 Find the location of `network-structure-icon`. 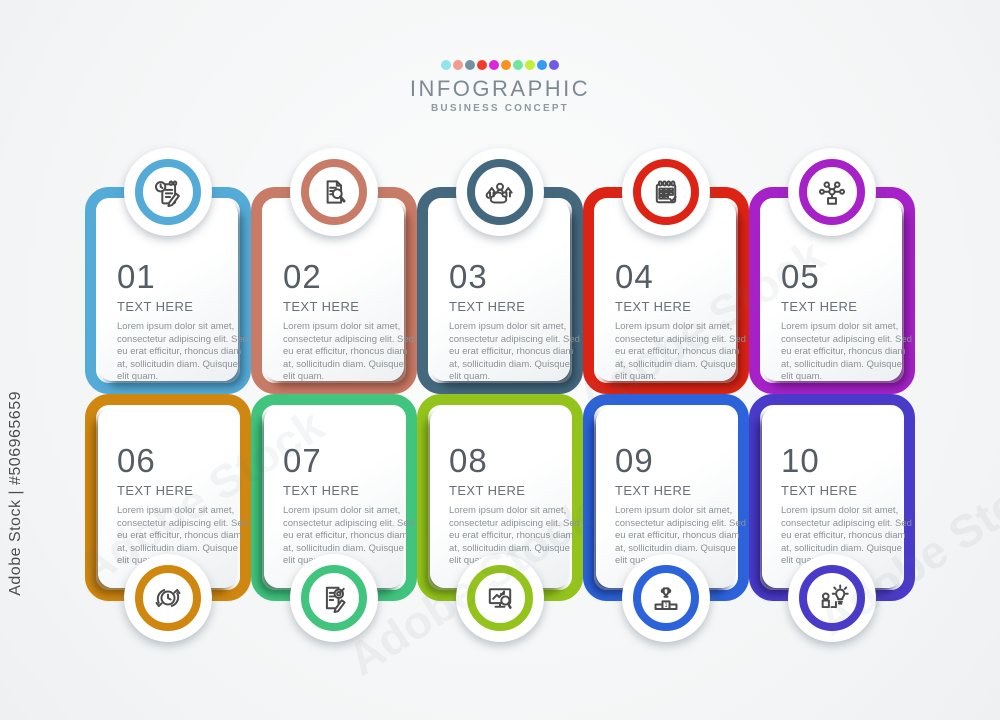

network-structure-icon is located at coordinates (832, 192).